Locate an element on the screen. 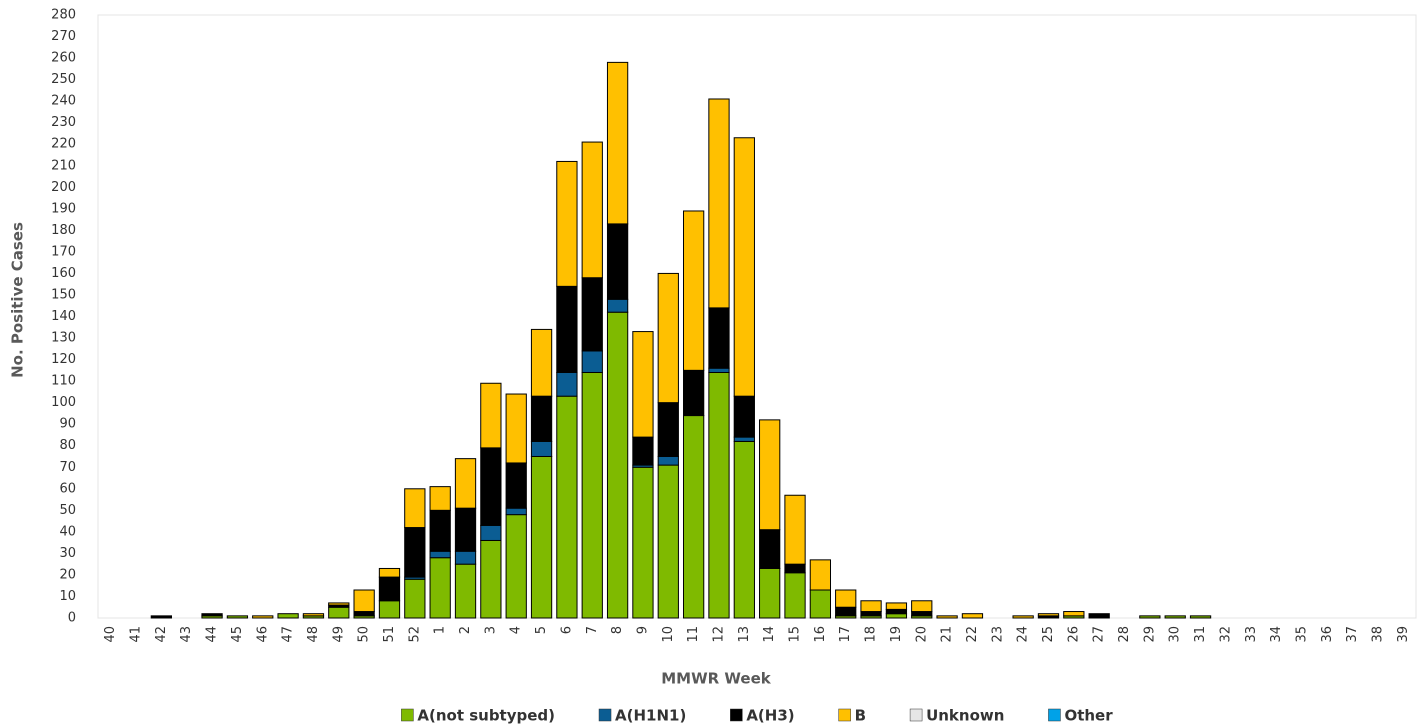 The width and height of the screenshot is (1424, 726). y-tick-label: 110 is located at coordinates (63, 381).